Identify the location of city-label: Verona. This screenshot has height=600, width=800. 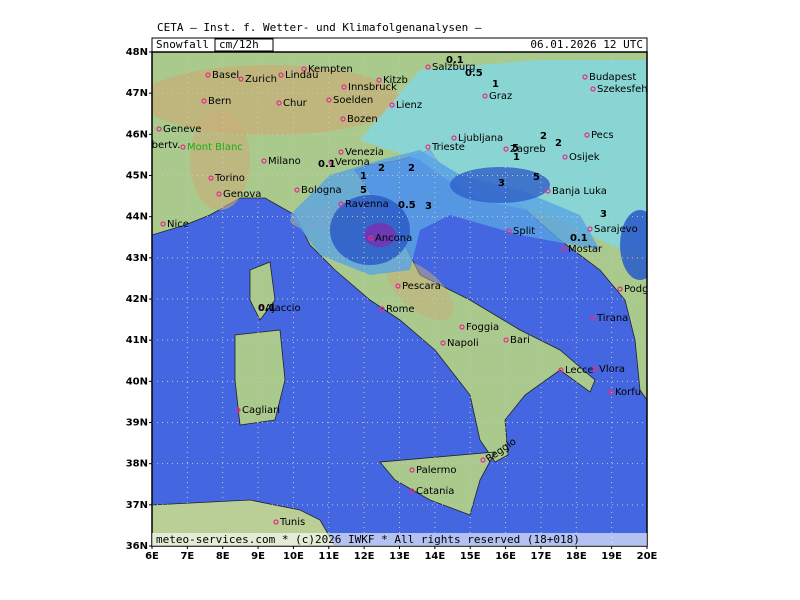
(352, 162).